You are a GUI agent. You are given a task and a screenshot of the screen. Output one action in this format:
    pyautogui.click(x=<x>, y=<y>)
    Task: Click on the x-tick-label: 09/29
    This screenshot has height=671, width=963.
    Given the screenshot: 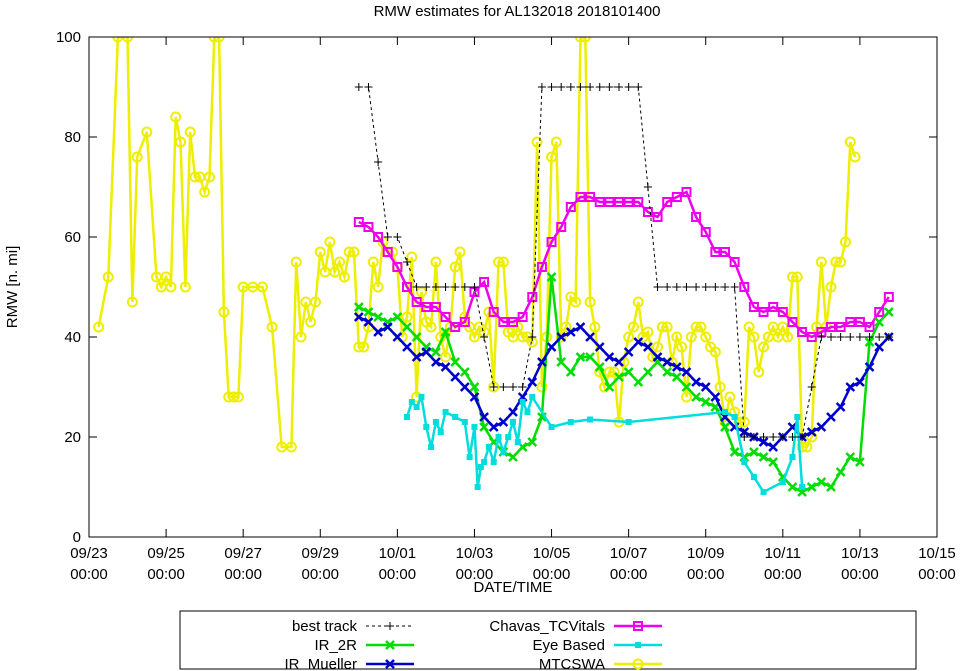 What is the action you would take?
    pyautogui.click(x=320, y=553)
    